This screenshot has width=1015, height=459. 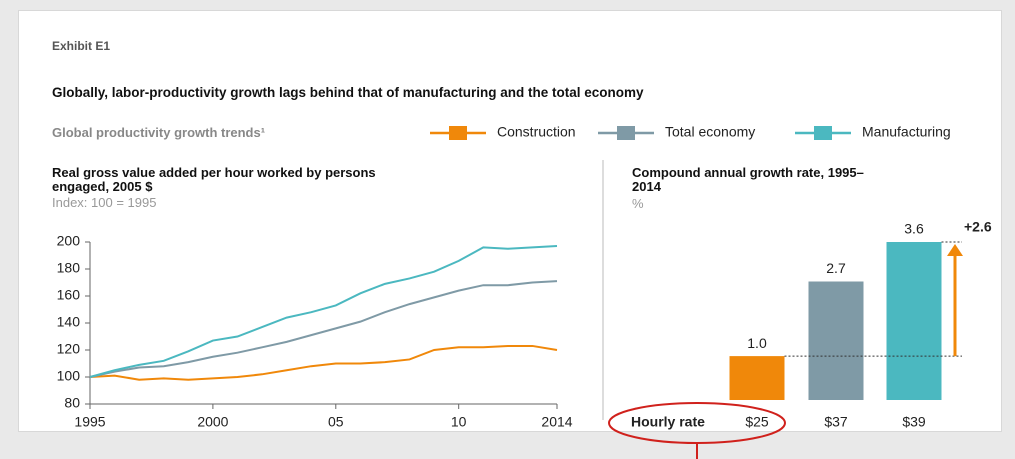 What do you see at coordinates (536, 132) in the screenshot?
I see `legend-label: Construction` at bounding box center [536, 132].